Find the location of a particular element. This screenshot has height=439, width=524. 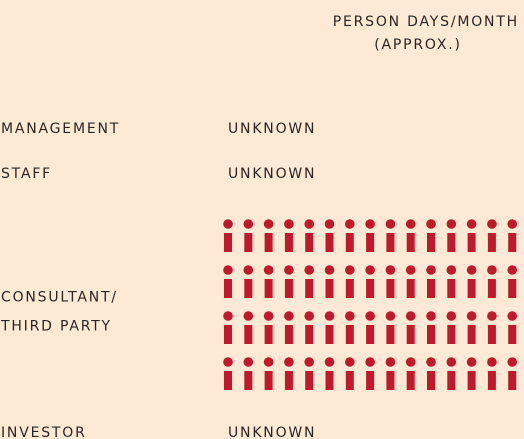

row-label: CONSULTANT/ is located at coordinates (59, 298).